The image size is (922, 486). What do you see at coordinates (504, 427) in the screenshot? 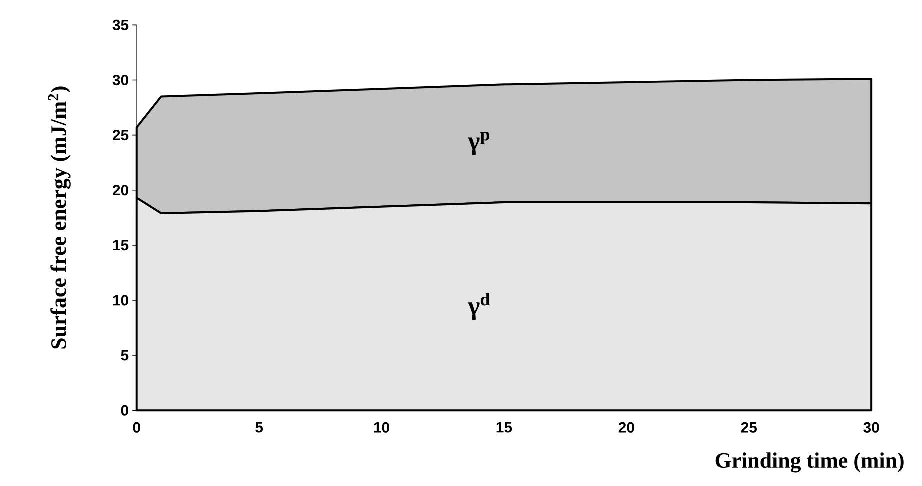
I see `x-tick-label: 15` at bounding box center [504, 427].